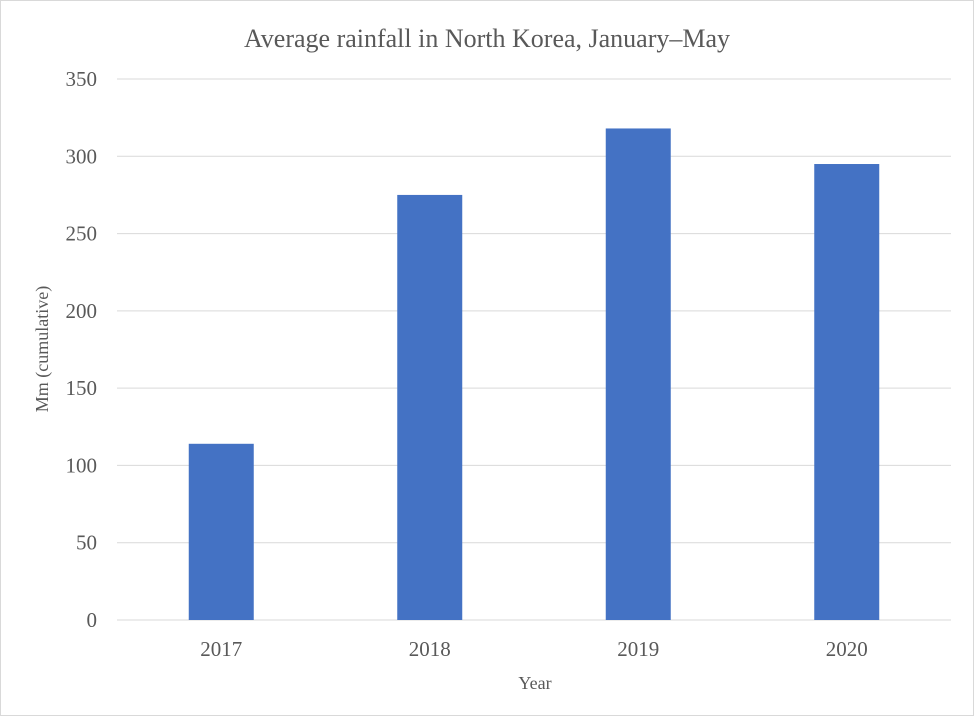 The height and width of the screenshot is (716, 974). I want to click on bar-2019, so click(638, 374).